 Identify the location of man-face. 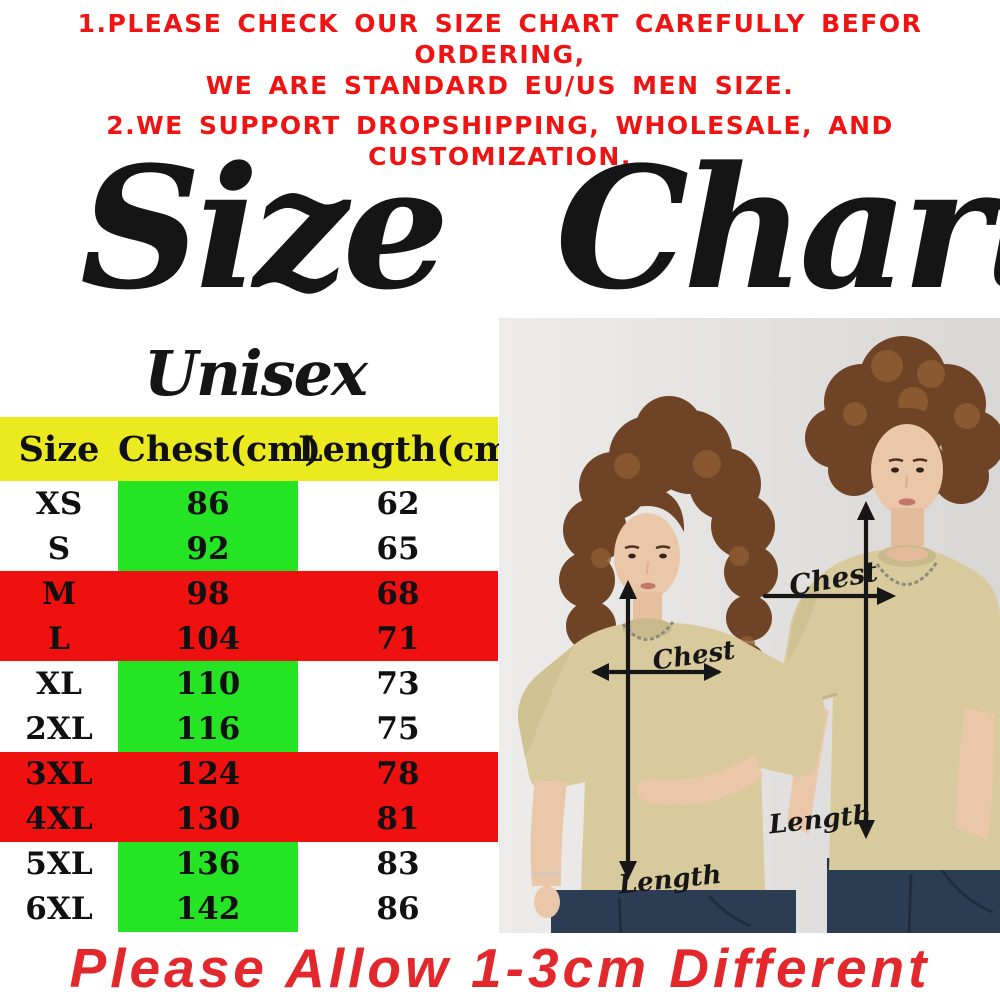
(907, 470).